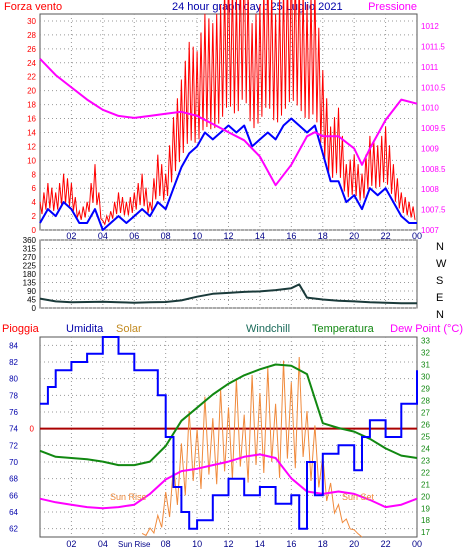 The image size is (466, 555). I want to click on wind-axis-label: Forza vento, so click(33, 7).